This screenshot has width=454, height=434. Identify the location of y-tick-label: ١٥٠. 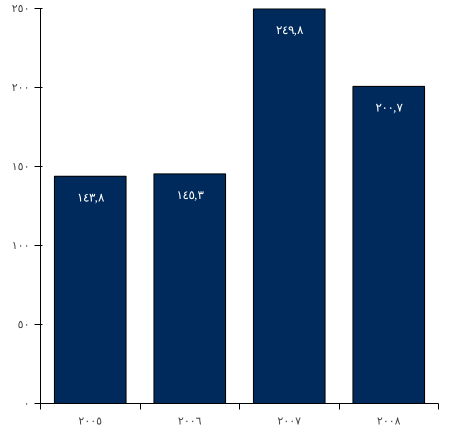
(21, 166).